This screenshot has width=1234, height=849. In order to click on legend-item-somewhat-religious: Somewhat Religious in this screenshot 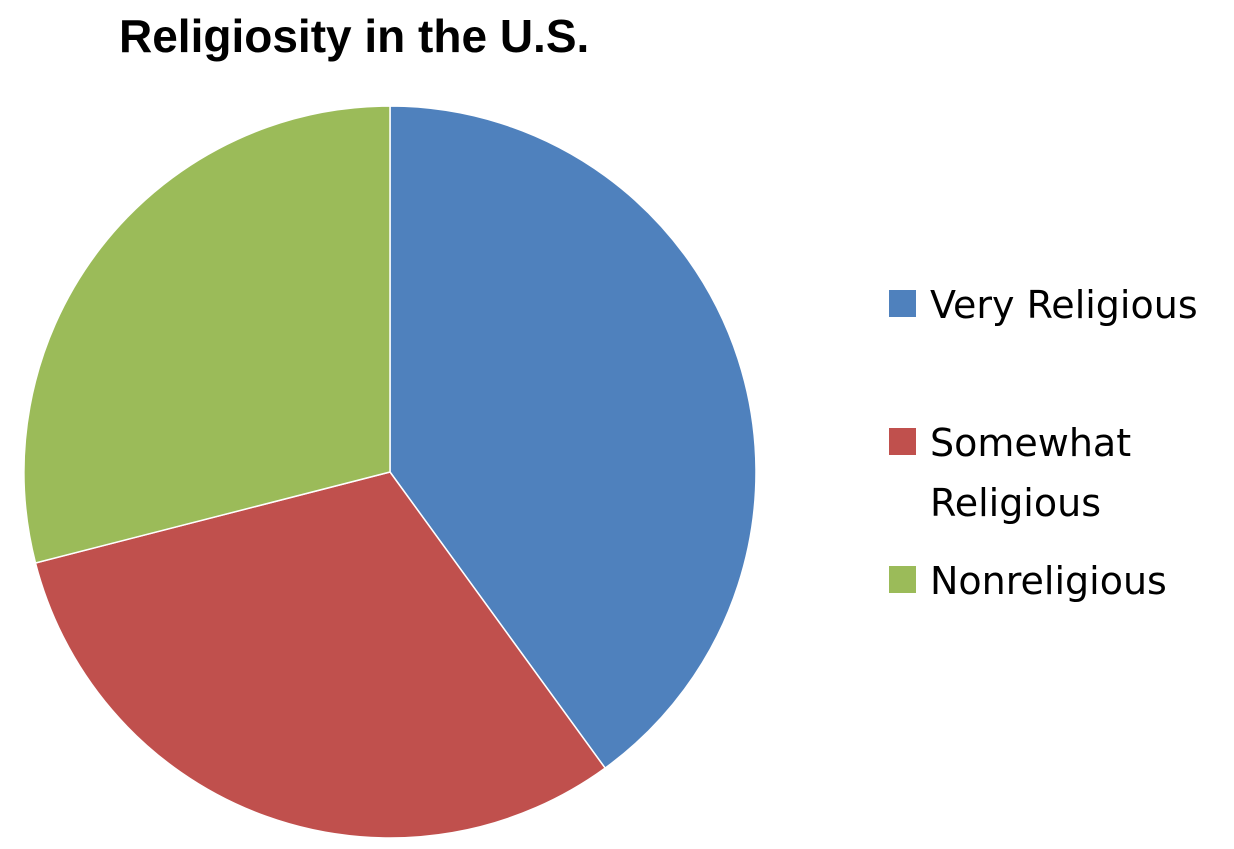, I will do `click(1010, 473)`.